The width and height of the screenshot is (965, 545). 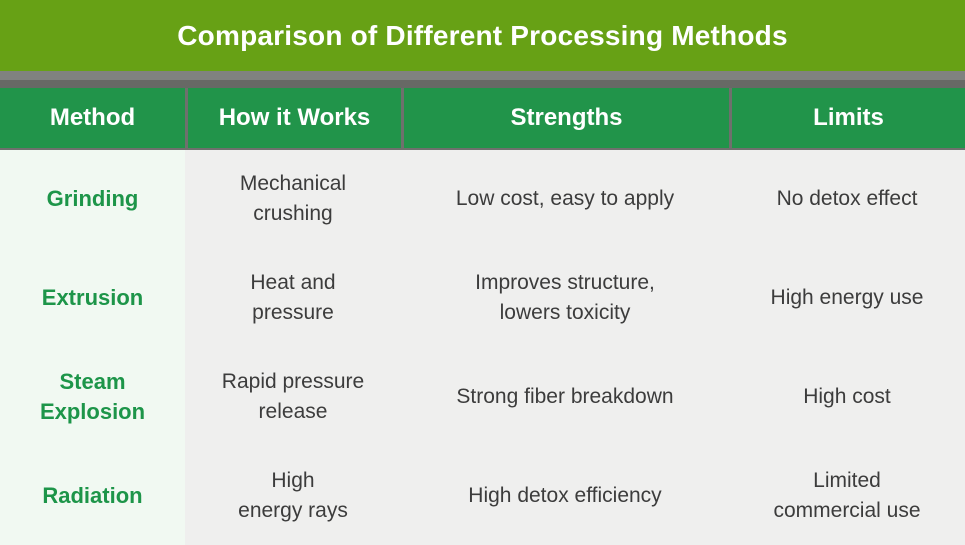 What do you see at coordinates (293, 495) in the screenshot?
I see `how-it-works-cell: High energy rays` at bounding box center [293, 495].